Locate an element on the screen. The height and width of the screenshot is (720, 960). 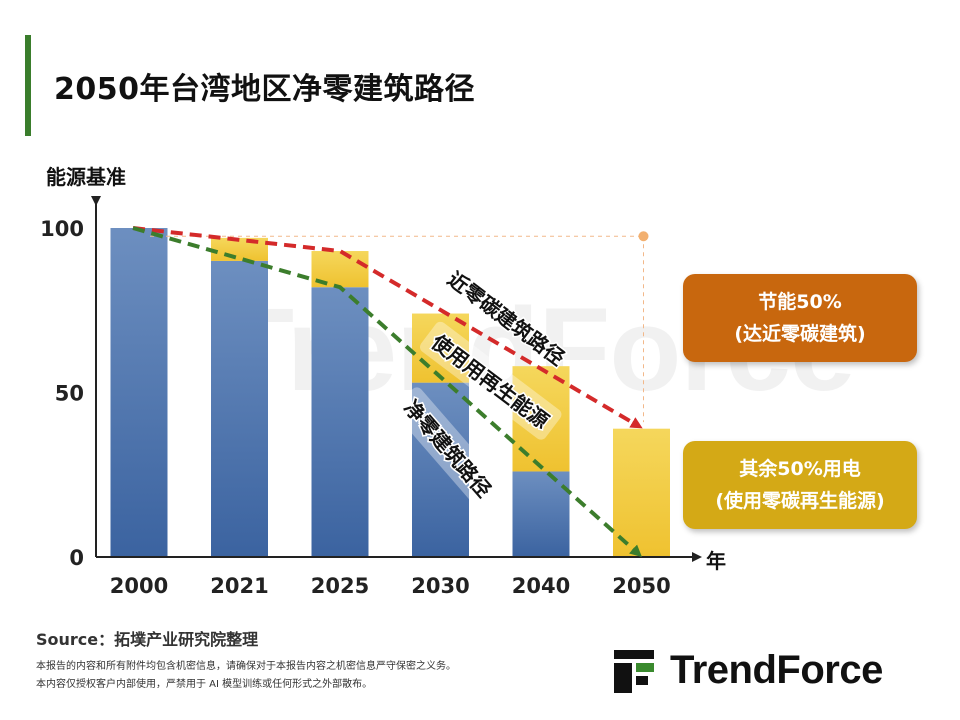
x-tick-label: 2030 is located at coordinates (440, 586).